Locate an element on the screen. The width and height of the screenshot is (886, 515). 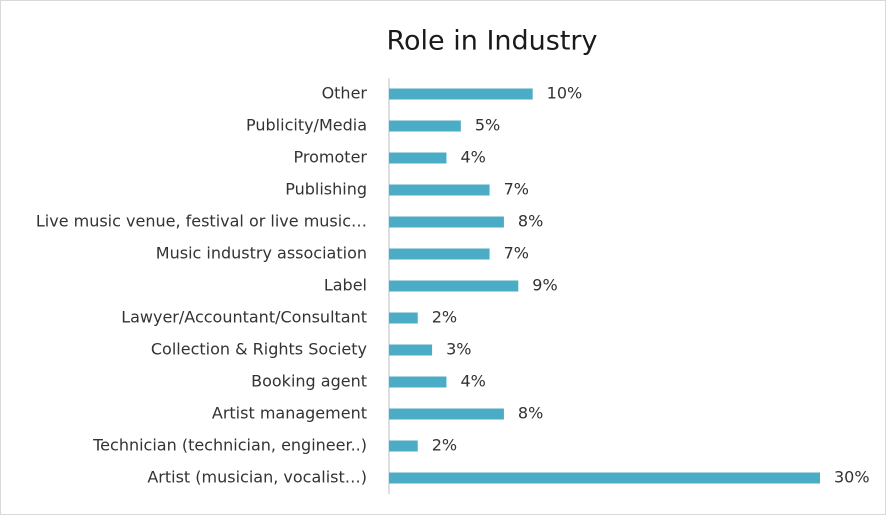
category-label: Promoter is located at coordinates (331, 157).